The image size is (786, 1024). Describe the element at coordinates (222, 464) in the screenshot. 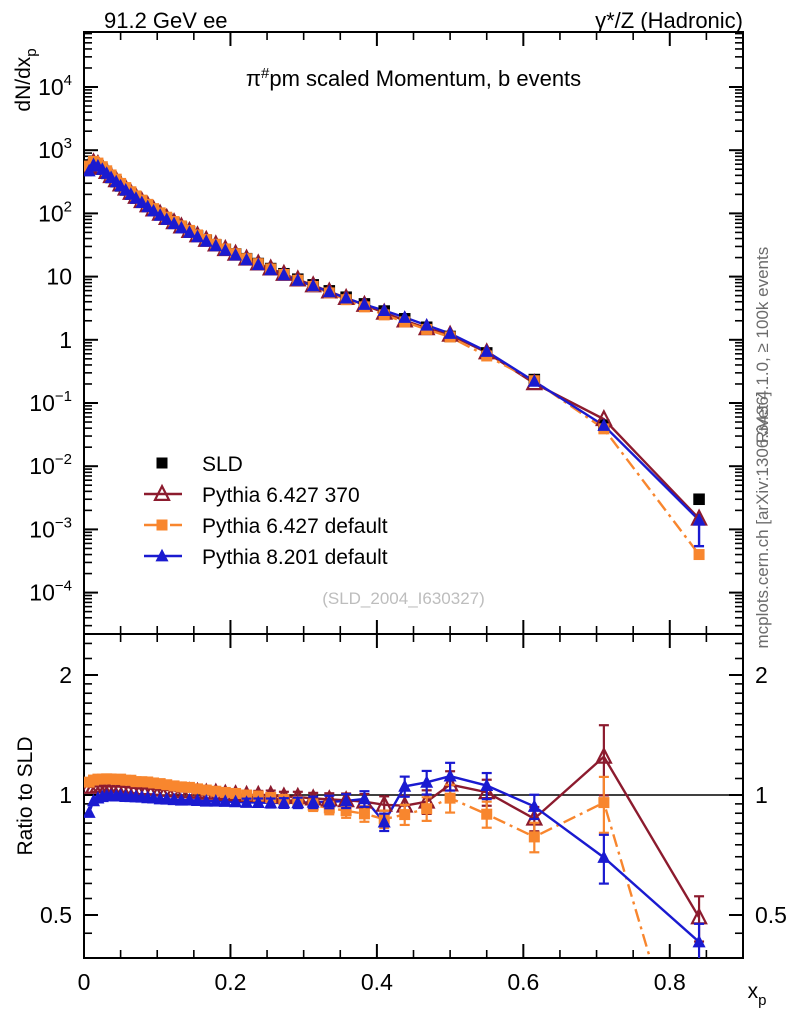

I see `legend-label: SLD` at that location.